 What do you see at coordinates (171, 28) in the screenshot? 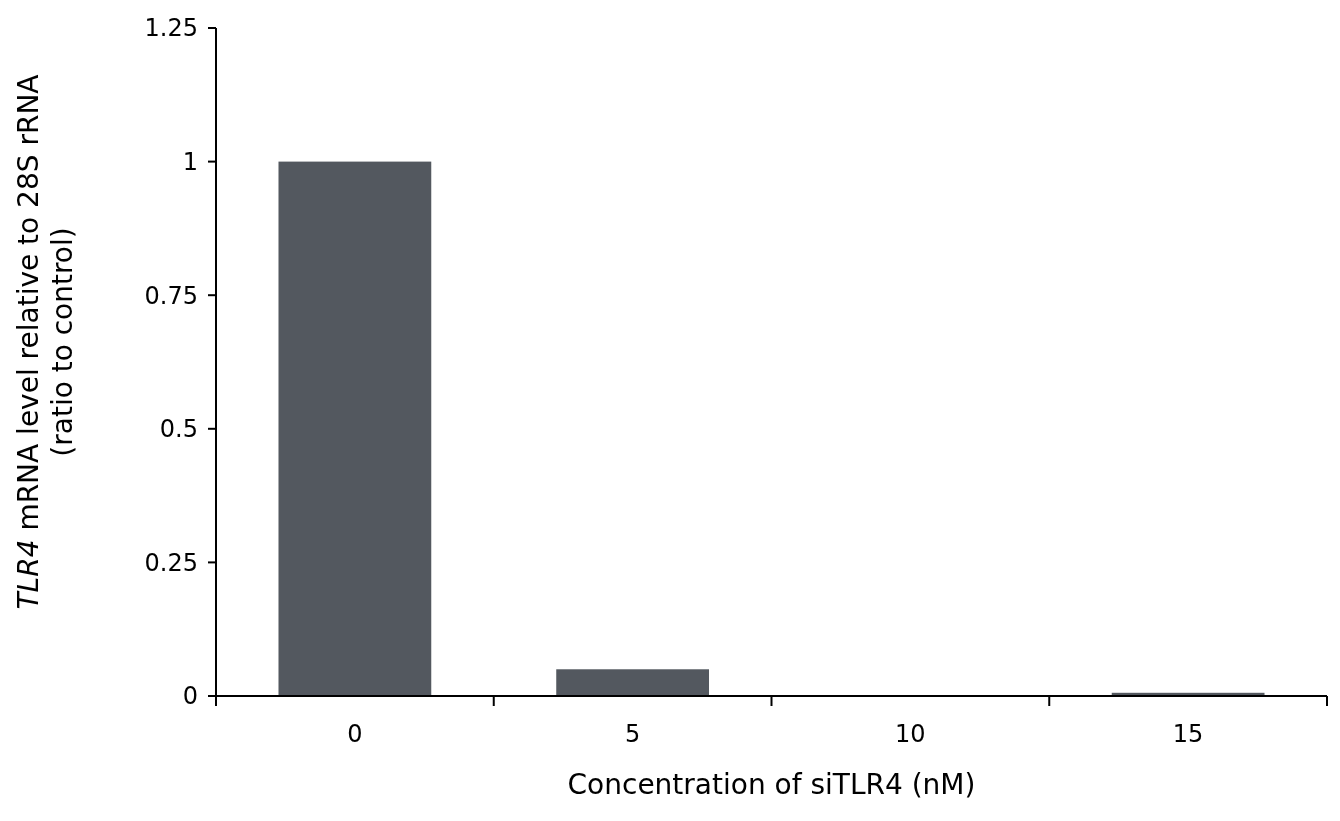
I see `y-tick-label: 1.25` at bounding box center [171, 28].